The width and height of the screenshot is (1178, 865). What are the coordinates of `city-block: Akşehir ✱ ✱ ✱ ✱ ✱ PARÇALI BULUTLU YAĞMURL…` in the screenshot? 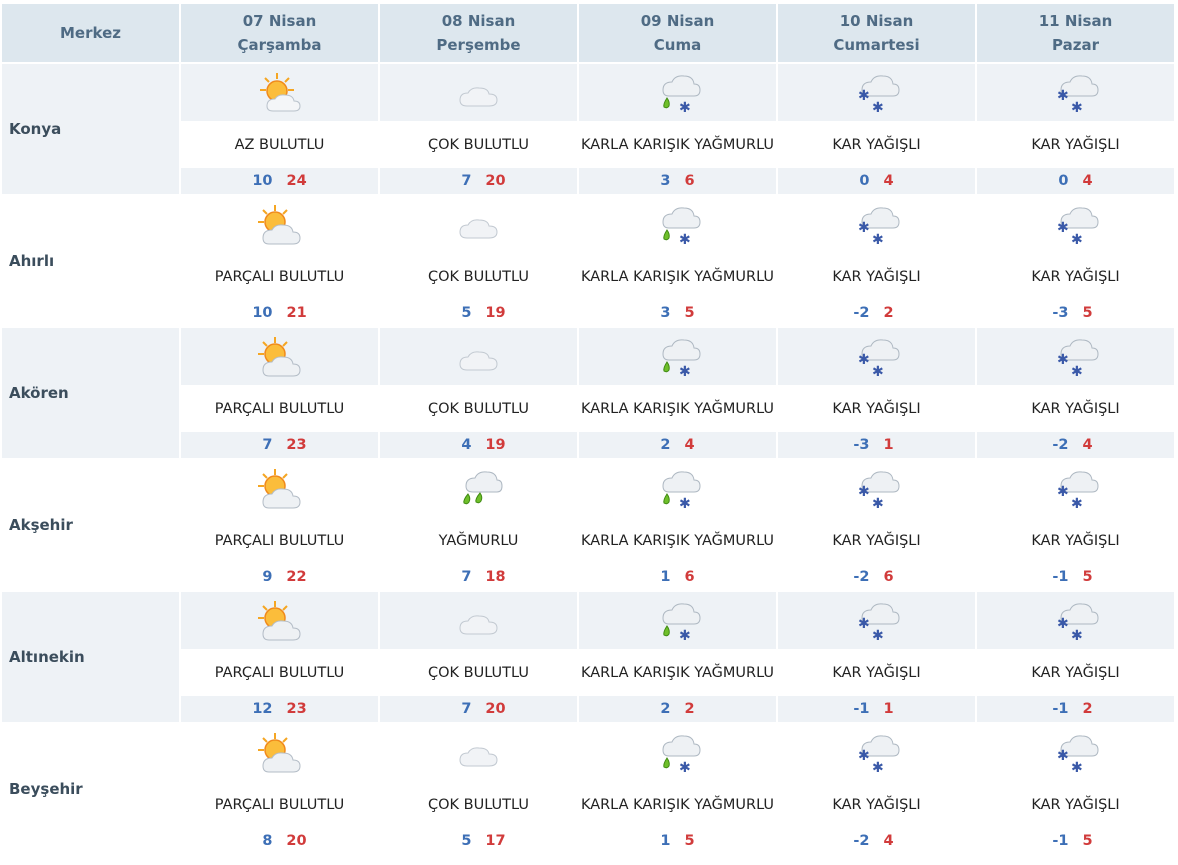 It's located at (588, 525).